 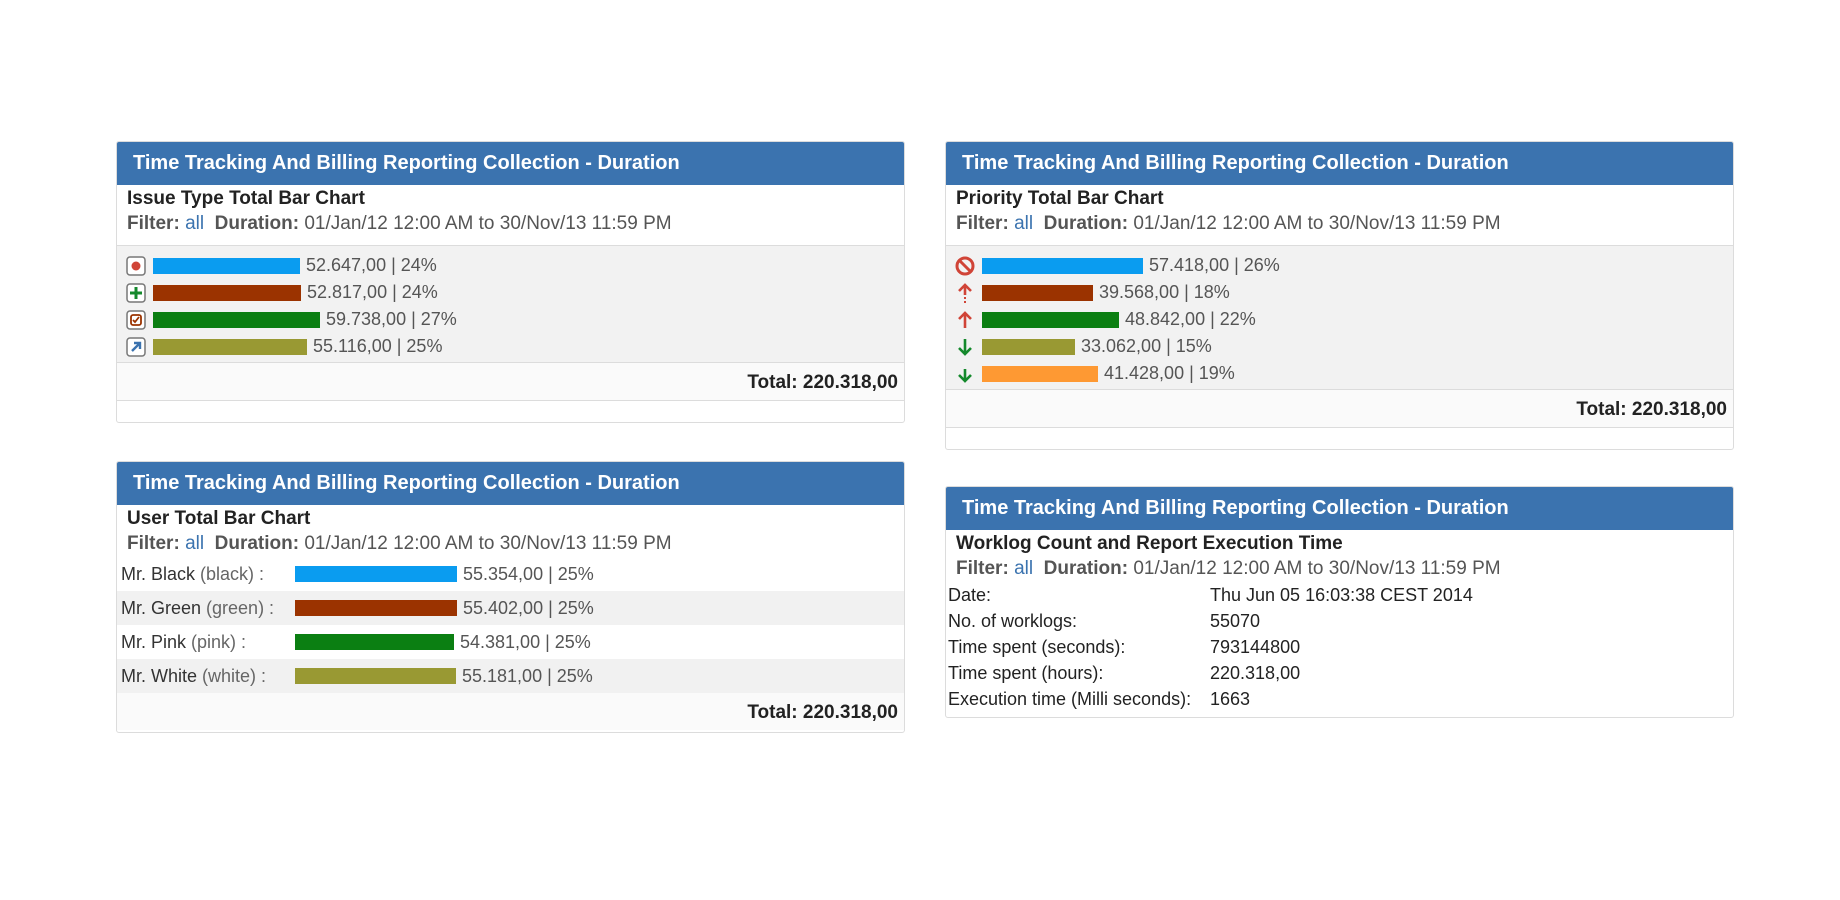 I want to click on bar-value-label: 54.381,00 | 25%, so click(x=525, y=641).